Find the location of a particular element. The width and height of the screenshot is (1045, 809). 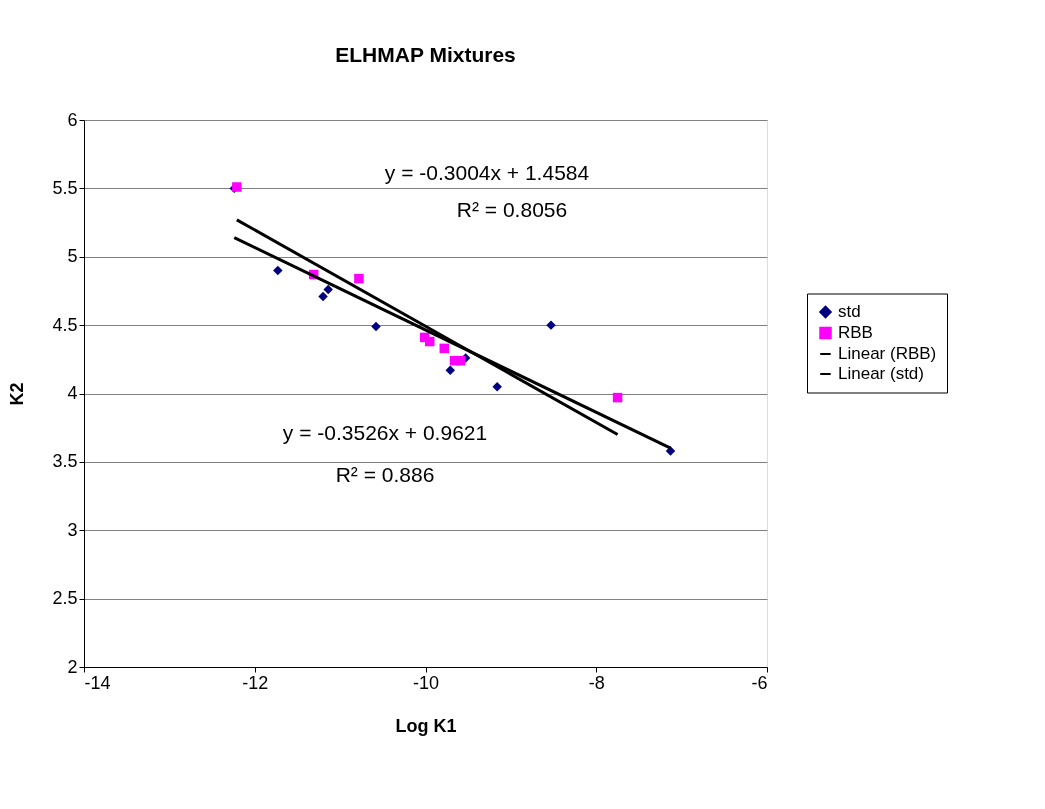

x-tick-label: -14 is located at coordinates (97, 682).